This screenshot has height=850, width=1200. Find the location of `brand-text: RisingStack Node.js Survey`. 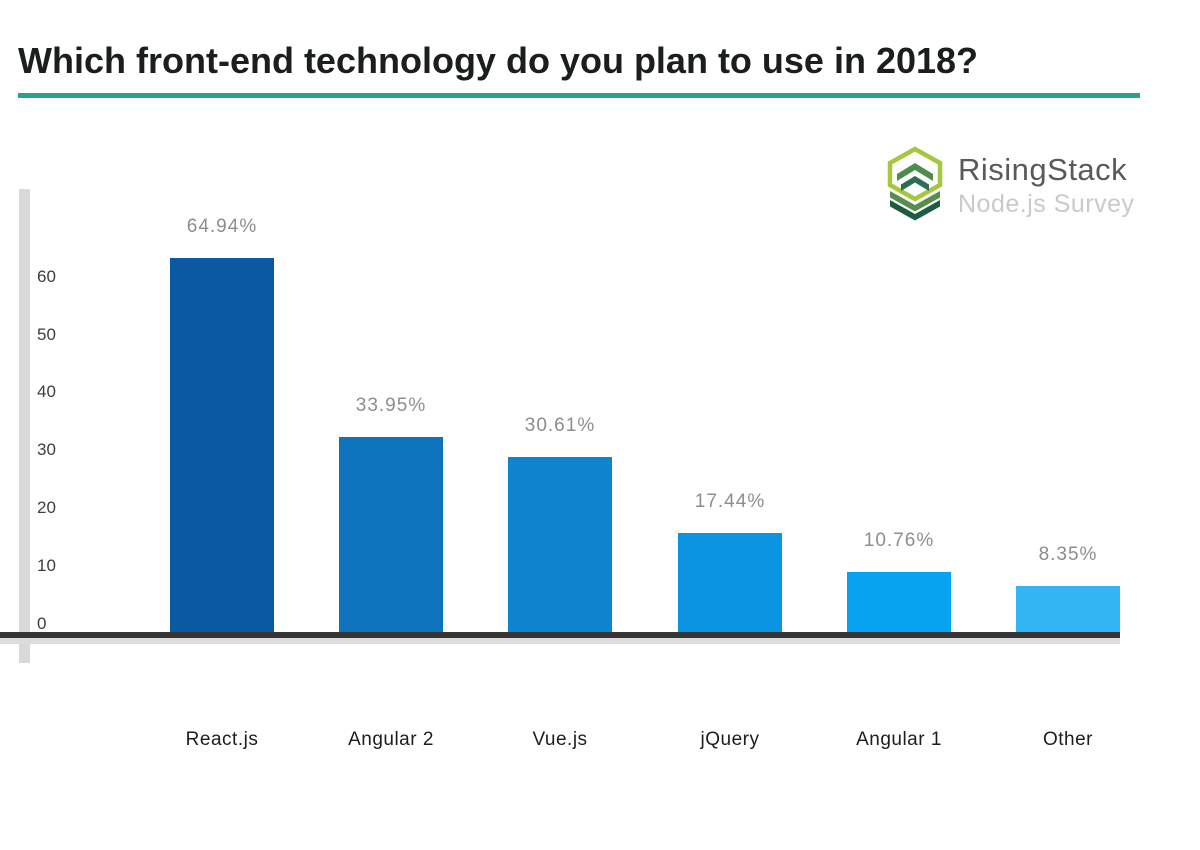

brand-text: RisingStack Node.js Survey is located at coordinates (1046, 181).